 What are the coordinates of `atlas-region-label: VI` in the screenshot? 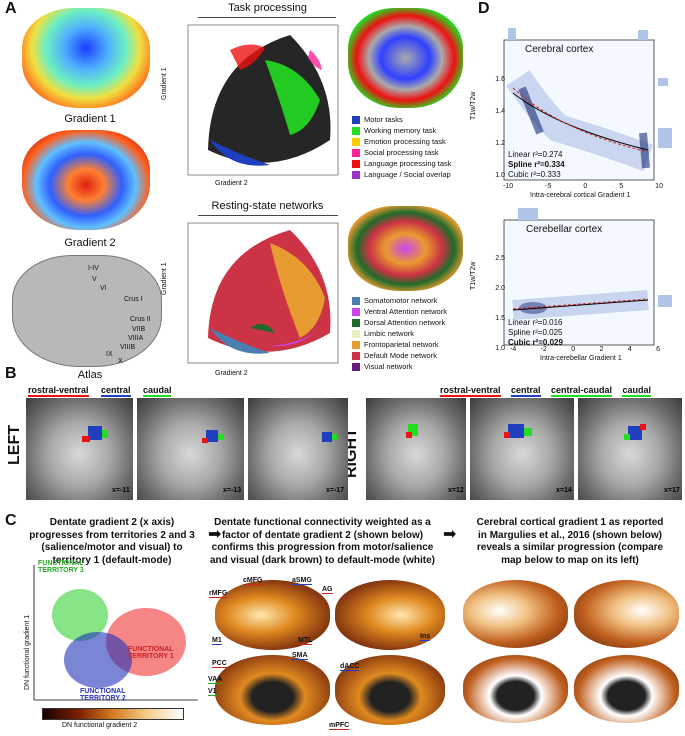 It's located at (103, 288).